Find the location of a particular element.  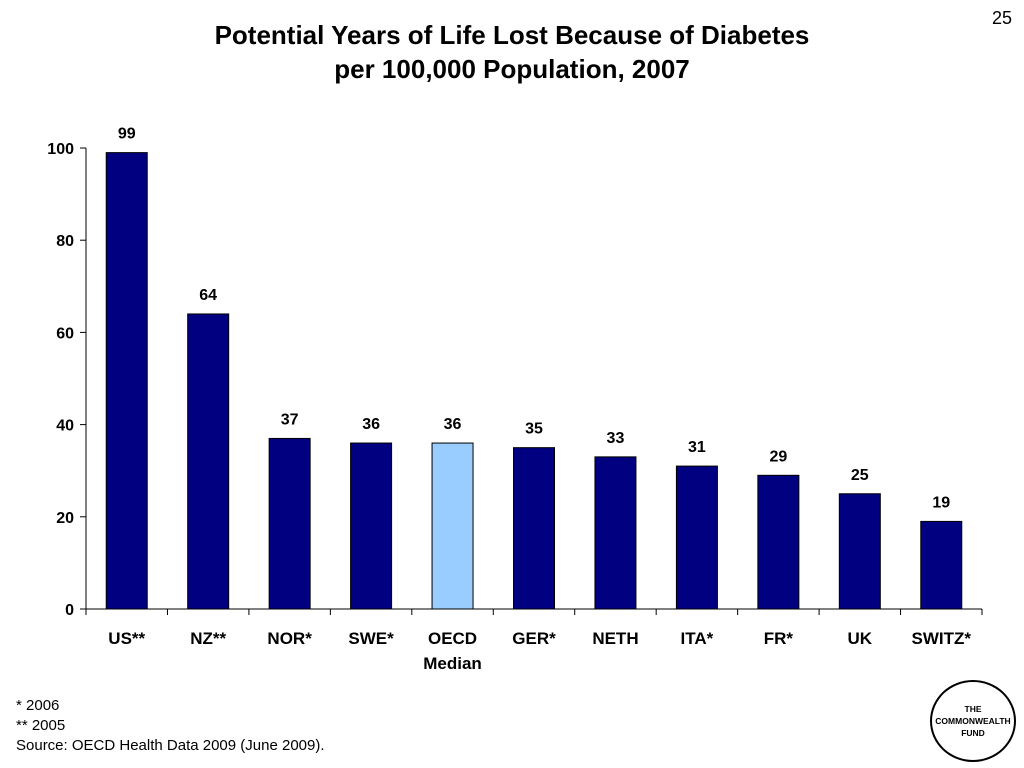

y-tick-label: 100 is located at coordinates (60, 149).